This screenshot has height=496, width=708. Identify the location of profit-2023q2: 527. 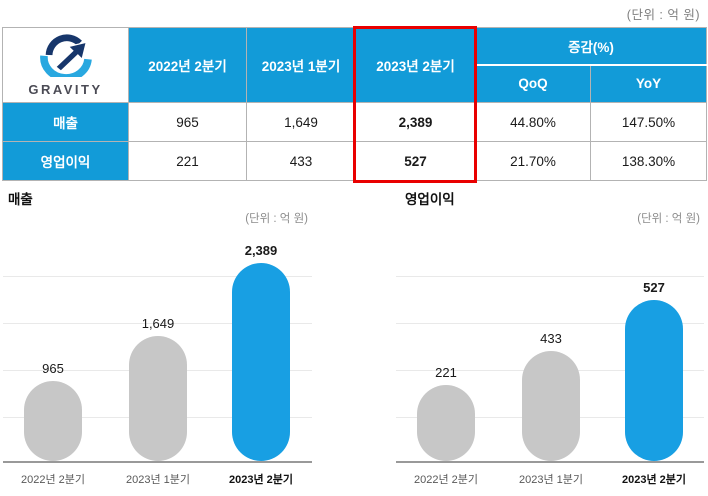
(415, 161).